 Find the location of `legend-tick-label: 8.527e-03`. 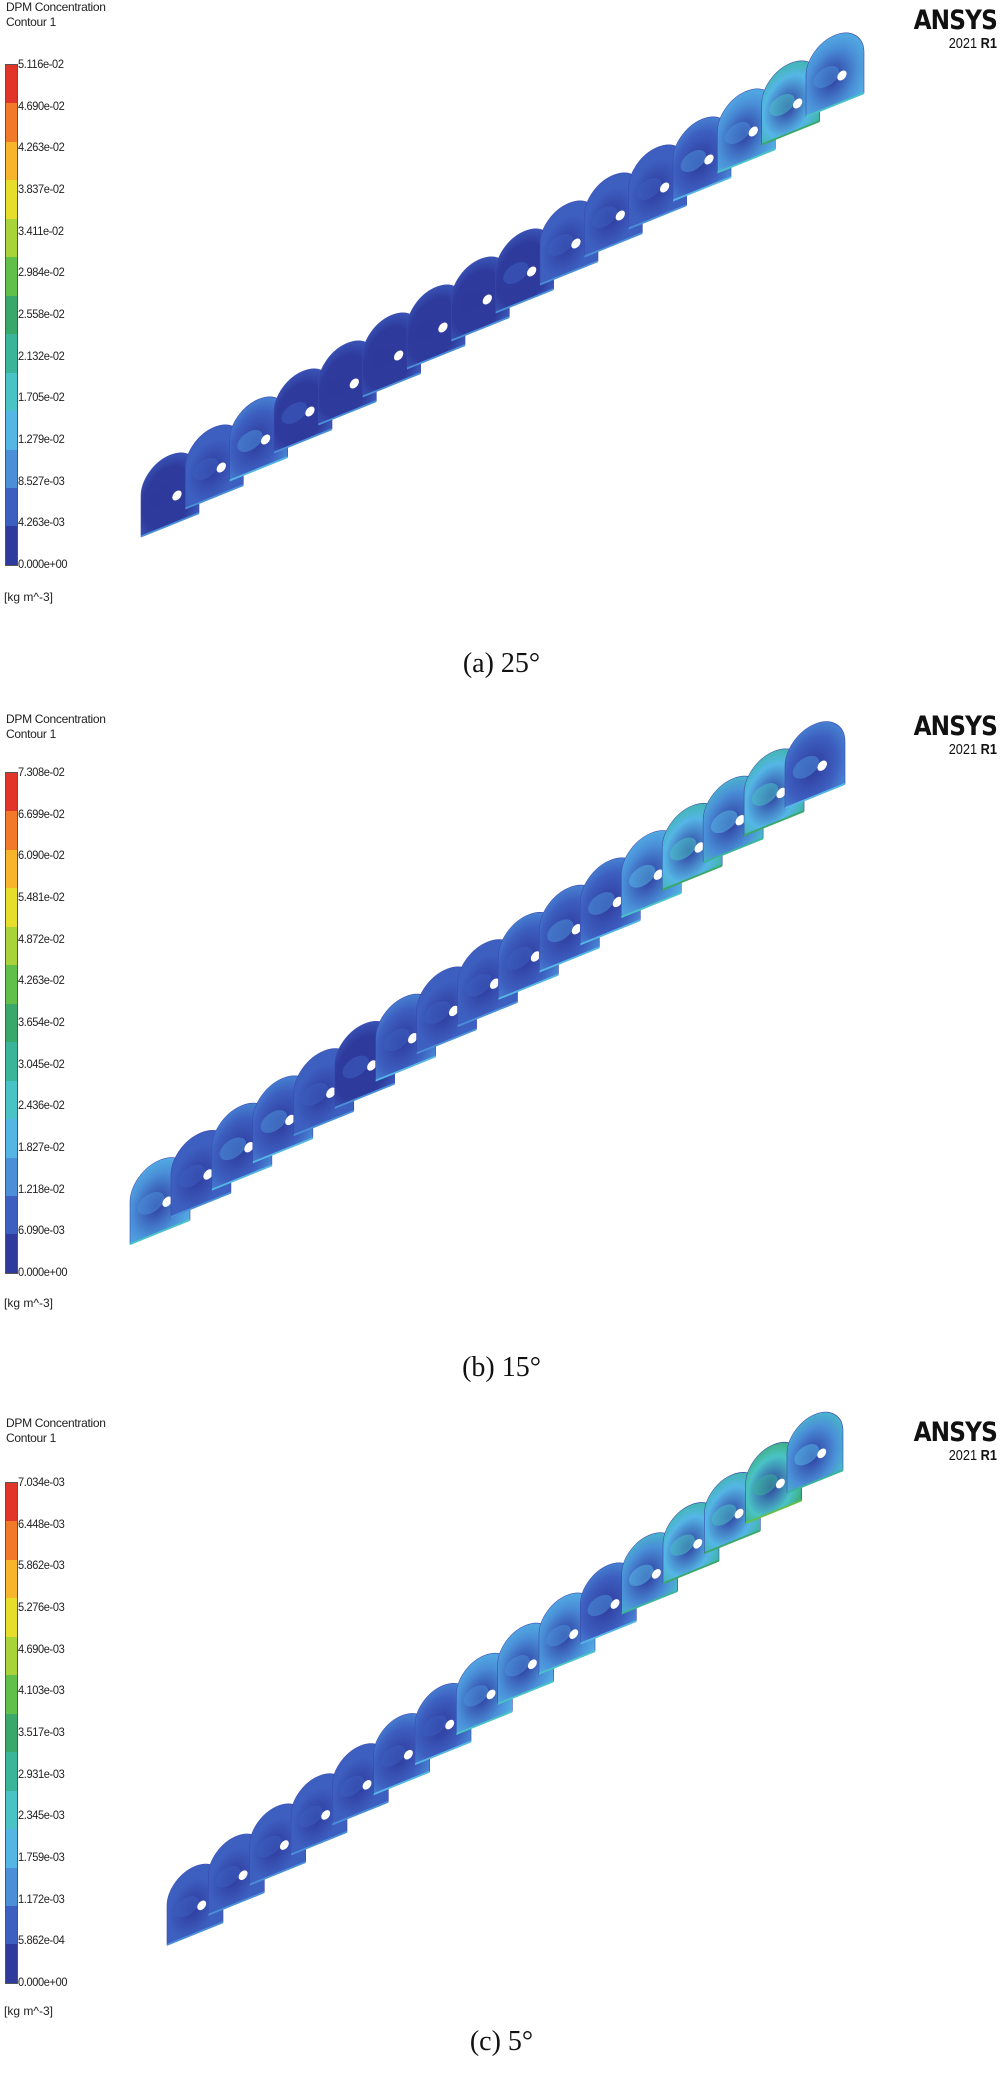

legend-tick-label: 8.527e-03 is located at coordinates (41, 480).